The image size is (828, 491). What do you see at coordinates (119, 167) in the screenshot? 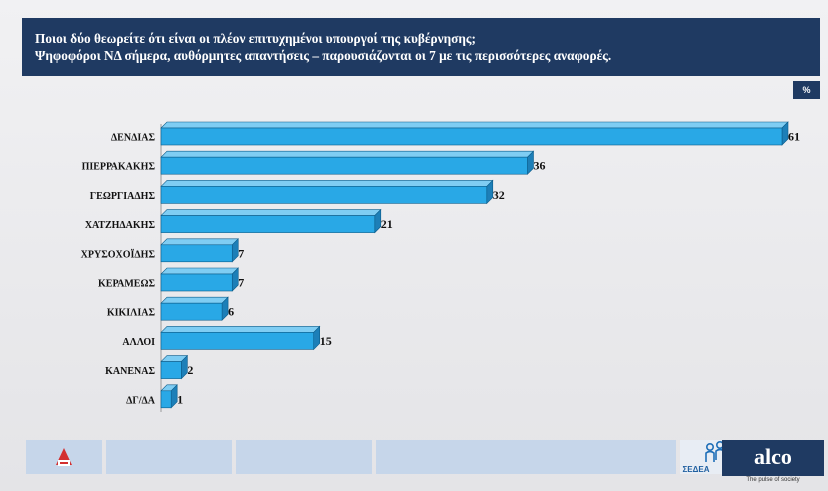
I see `category-label: ΠΙΕΡΡΑΚΑΚΗΣ` at bounding box center [119, 167].